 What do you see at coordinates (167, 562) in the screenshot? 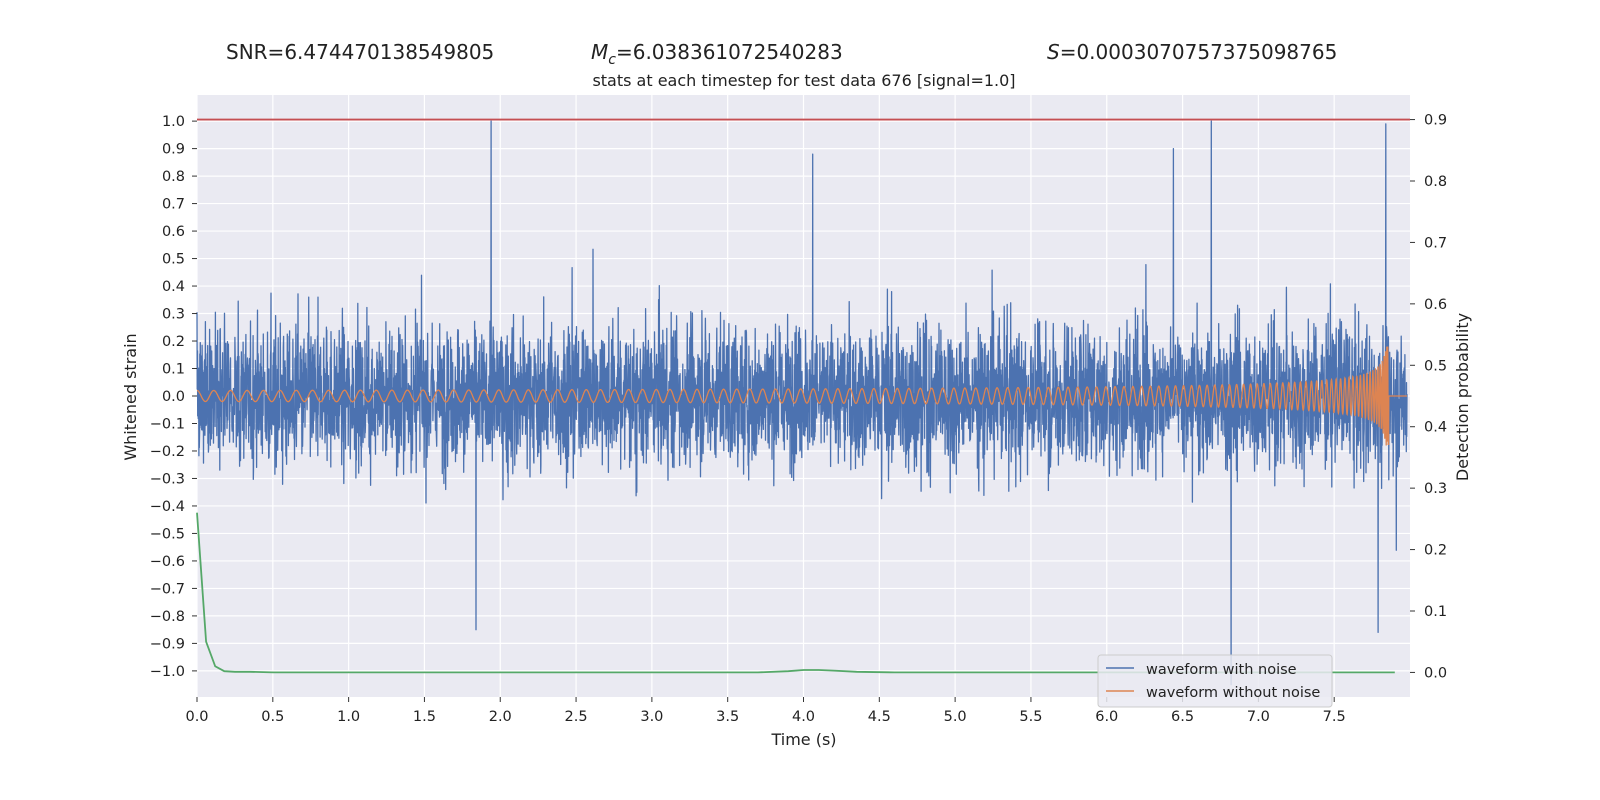
I see `y-tick-label: −0.6` at bounding box center [167, 562].